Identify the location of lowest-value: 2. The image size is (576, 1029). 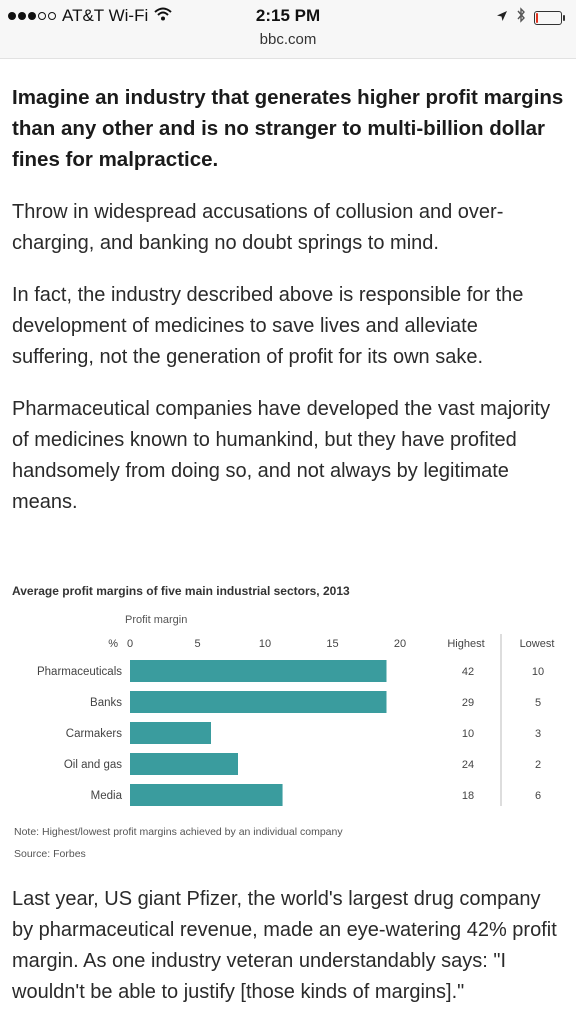
(538, 765).